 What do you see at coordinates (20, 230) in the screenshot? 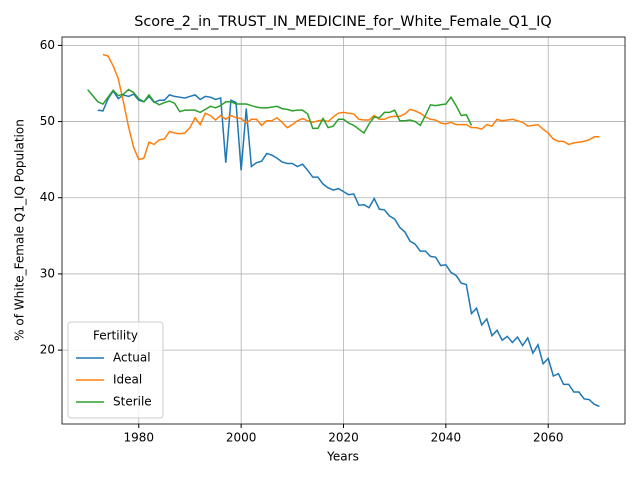
I see `y-axis-label: % of White_Female Q1_IQ Population` at bounding box center [20, 230].